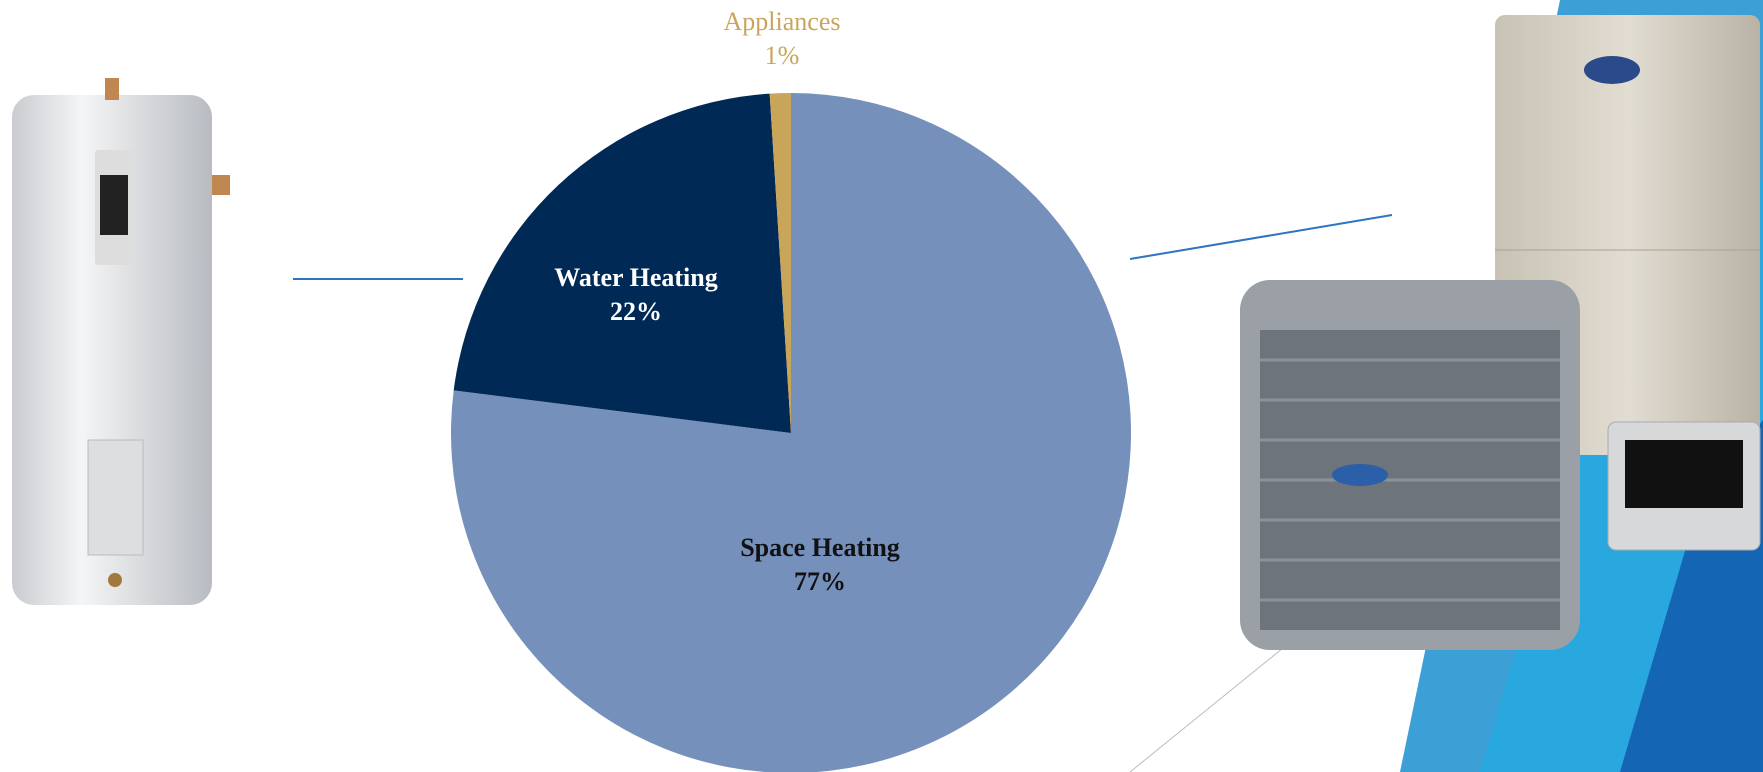  Describe the element at coordinates (782, 21) in the screenshot. I see `slice-label: Appliances` at that location.